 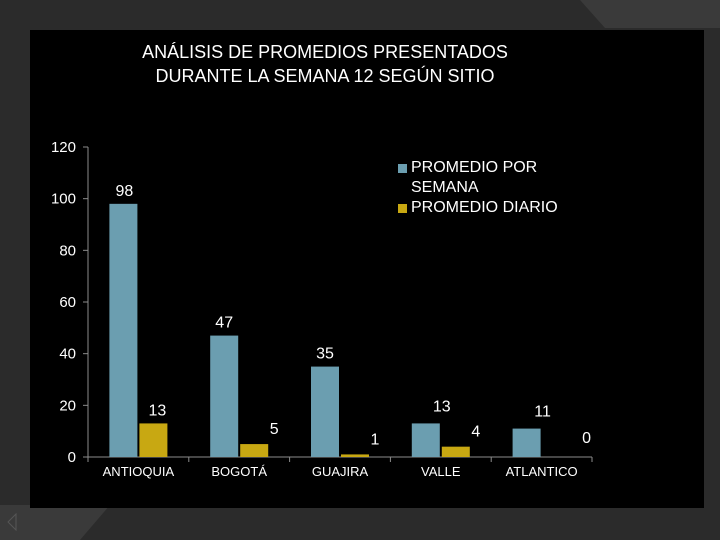 What do you see at coordinates (650, 14) in the screenshot?
I see `frame-corner-top-right` at bounding box center [650, 14].